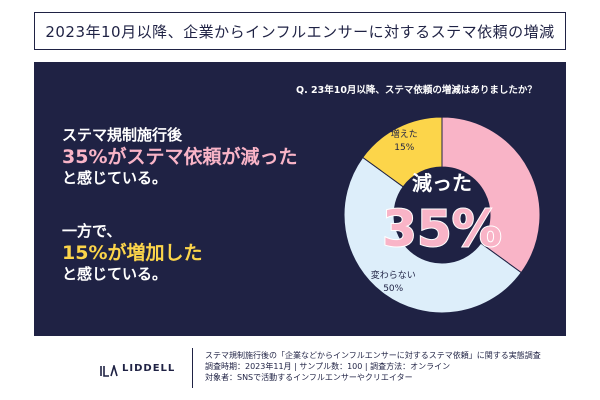 The width and height of the screenshot is (600, 400). I want to click on survey-question: Q. 23年10月以降、ステマ依頼の増減はありましたか？, so click(416, 90).